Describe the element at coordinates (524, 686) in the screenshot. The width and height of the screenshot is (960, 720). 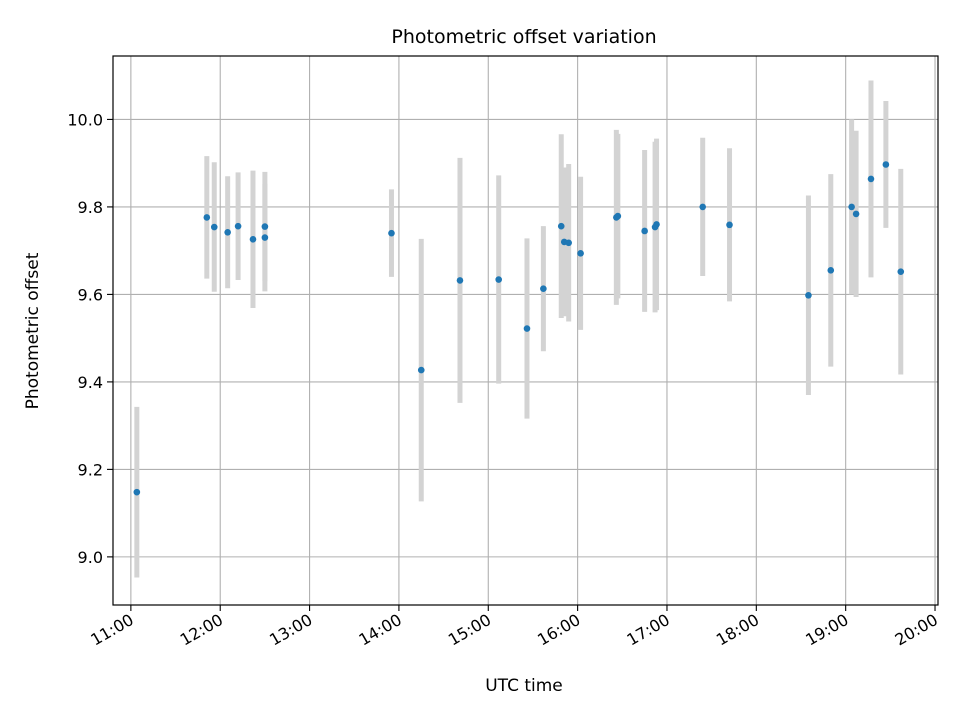
I see `x-axis-title: UTC time` at that location.